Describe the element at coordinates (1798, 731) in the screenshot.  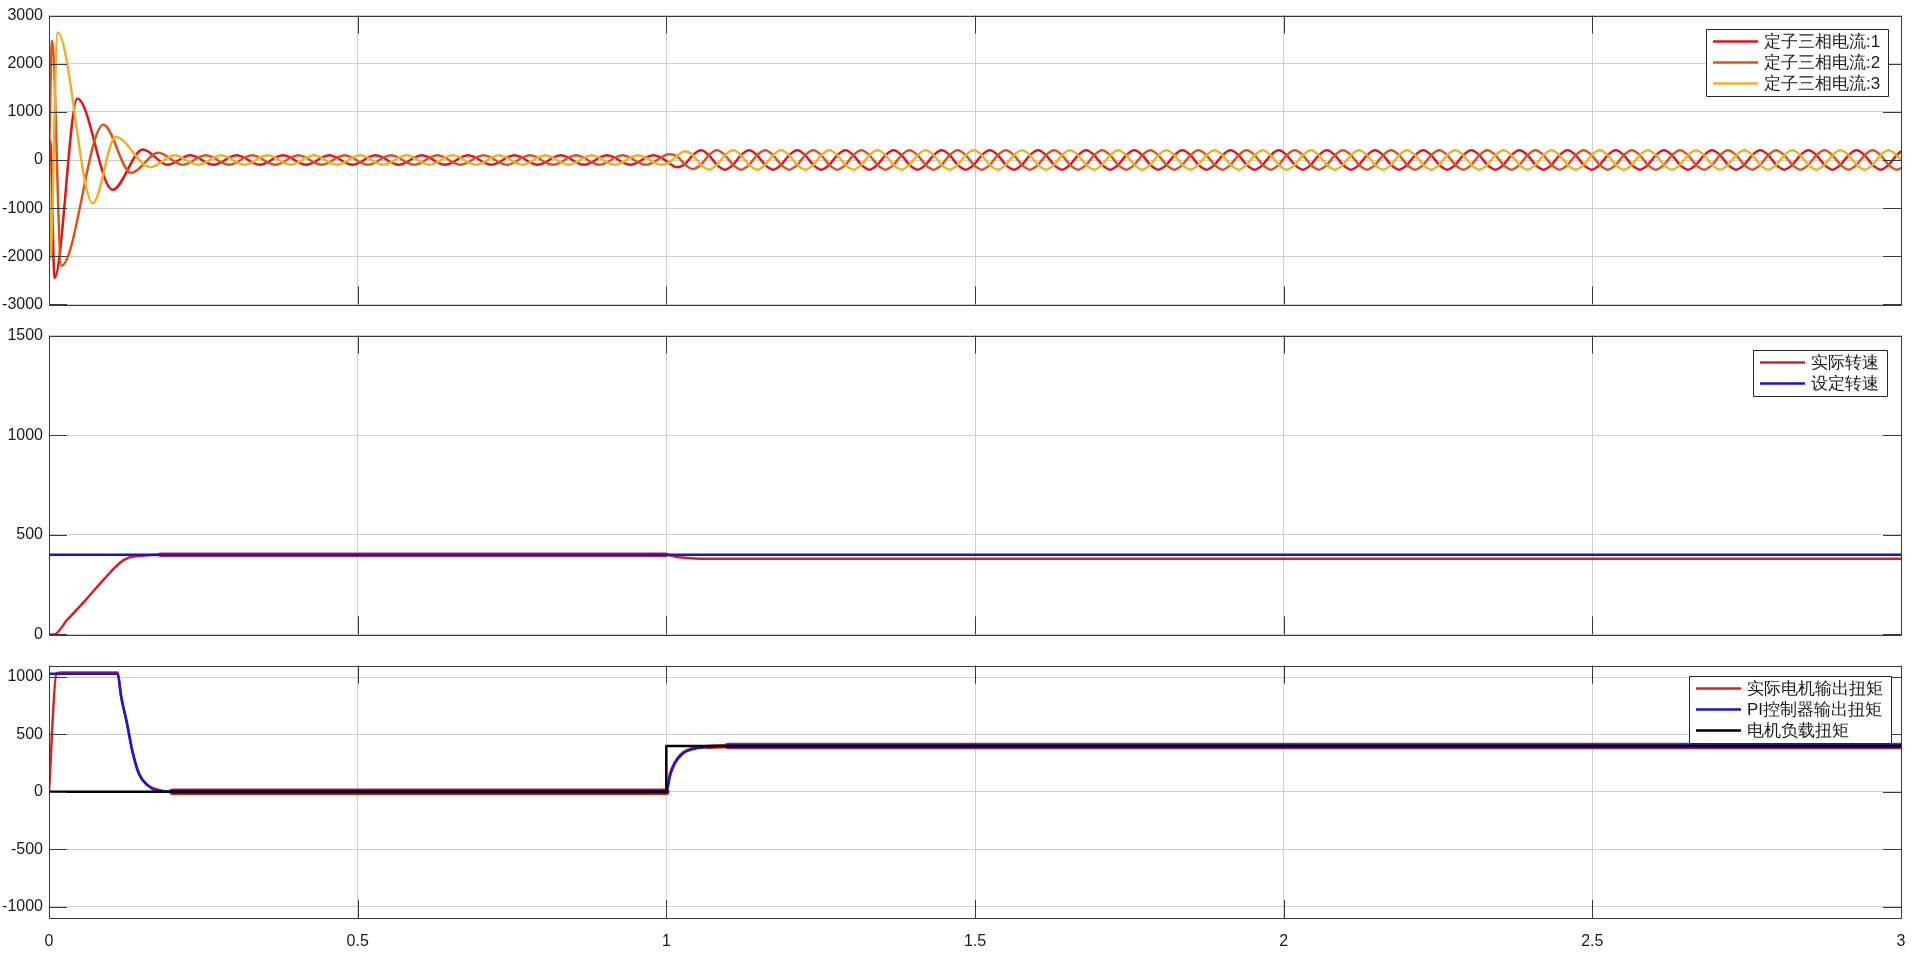
I see `legend-label: 电机负载扭矩` at that location.